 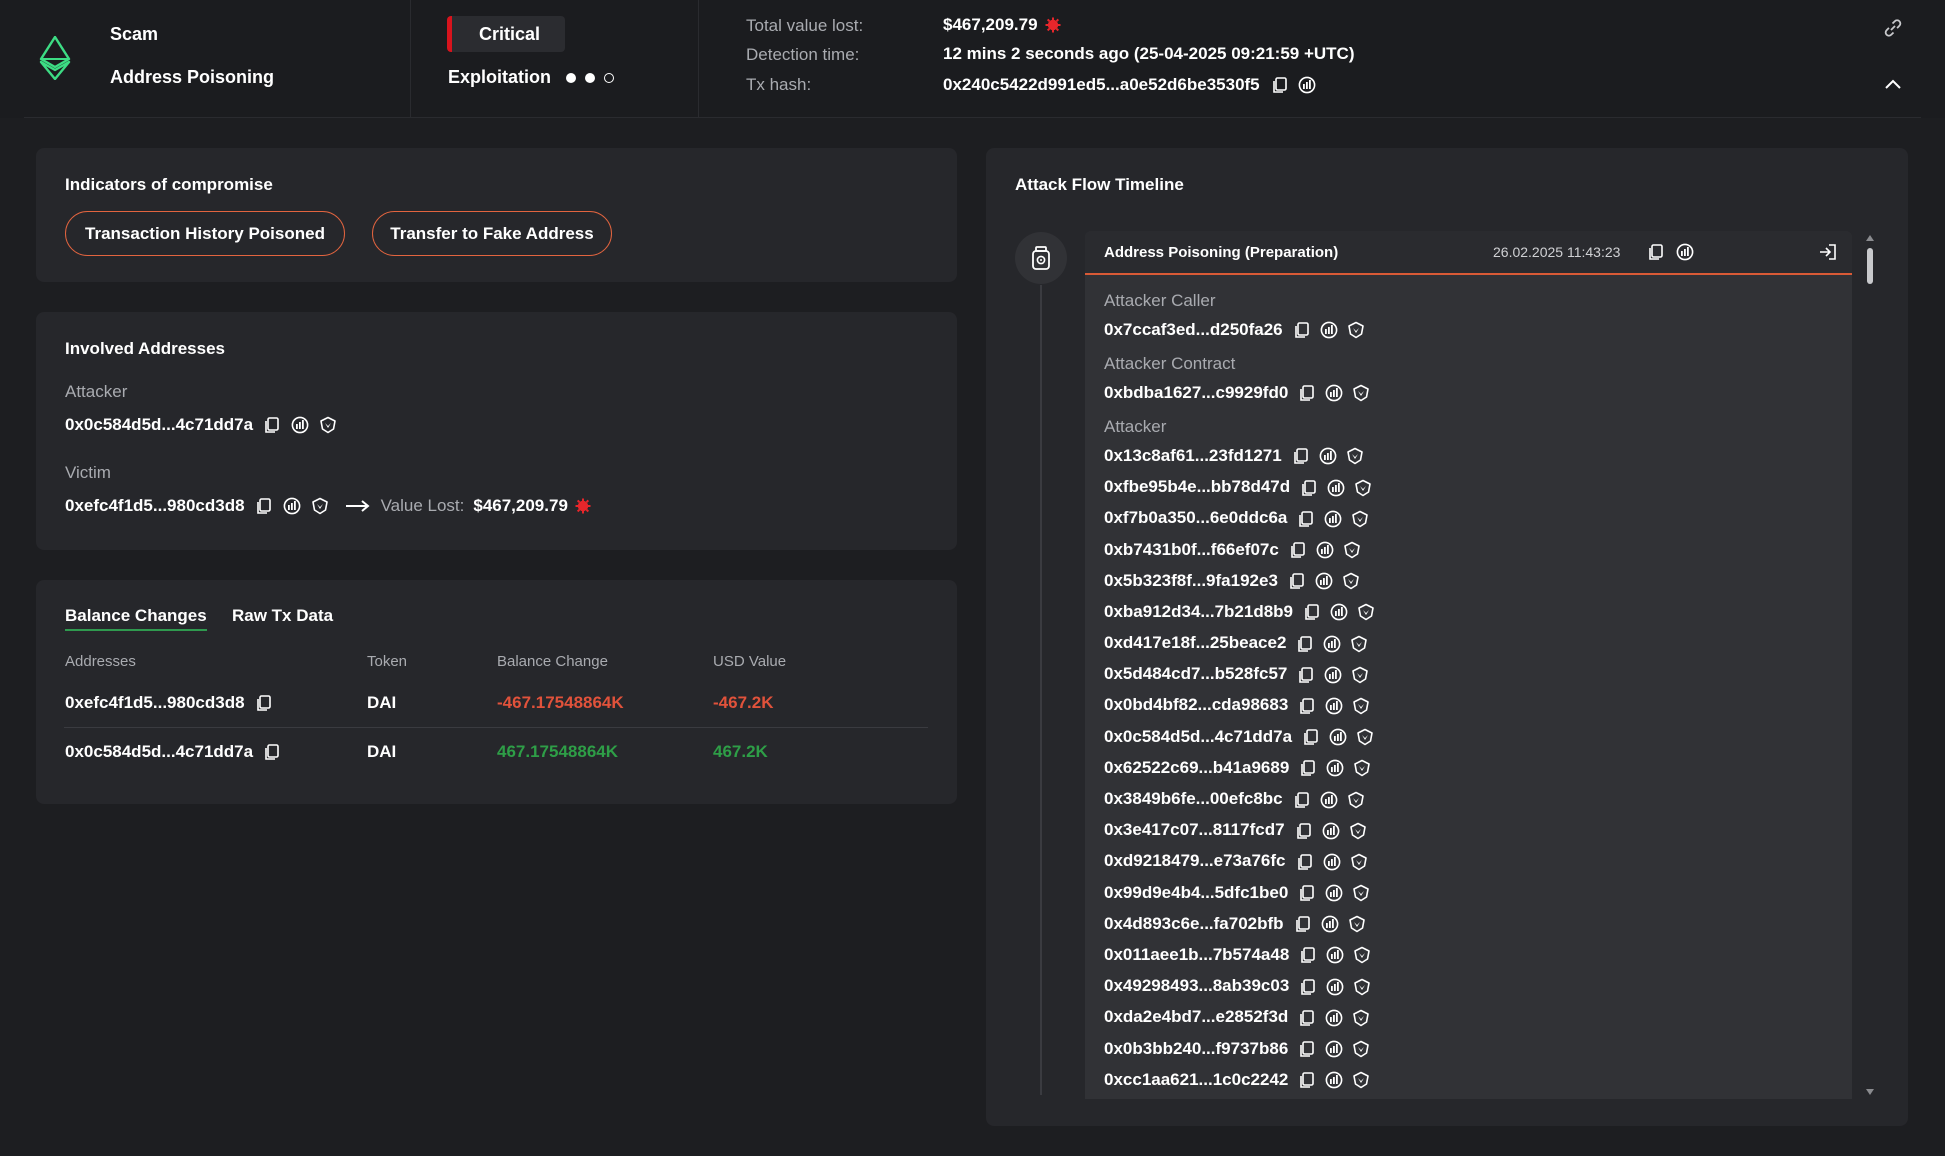 I want to click on row-address: 0xefc4f1d5...980cd3d8, so click(x=155, y=702).